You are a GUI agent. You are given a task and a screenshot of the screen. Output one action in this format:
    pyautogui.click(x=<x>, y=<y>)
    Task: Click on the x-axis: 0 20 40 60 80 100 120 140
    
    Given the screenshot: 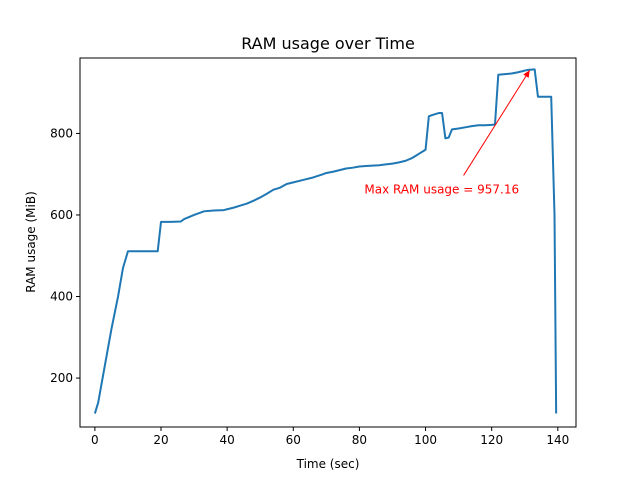 What is the action you would take?
    pyautogui.click(x=330, y=437)
    